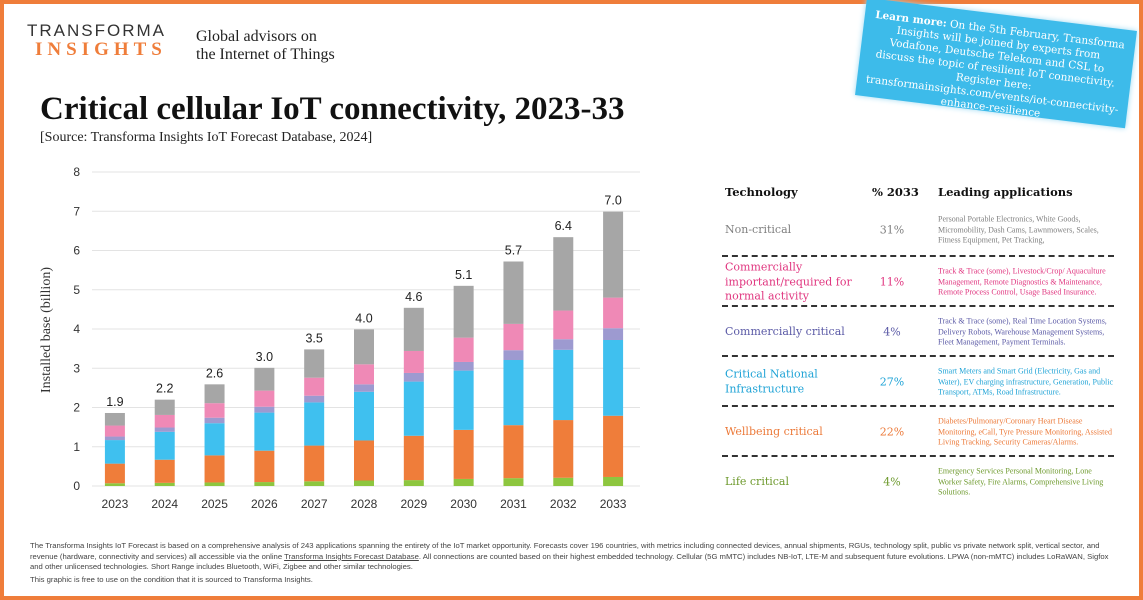 The width and height of the screenshot is (1143, 600). I want to click on tagline-line-2: the Internet of Things, so click(265, 54).